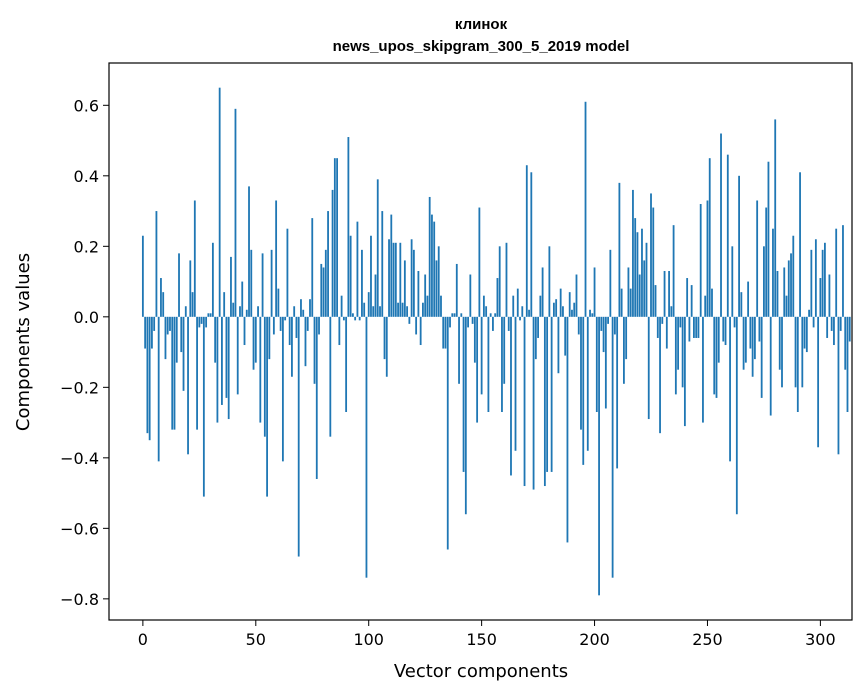 This screenshot has width=867, height=696. I want to click on chart-title-line-1: клинок, so click(481, 24).